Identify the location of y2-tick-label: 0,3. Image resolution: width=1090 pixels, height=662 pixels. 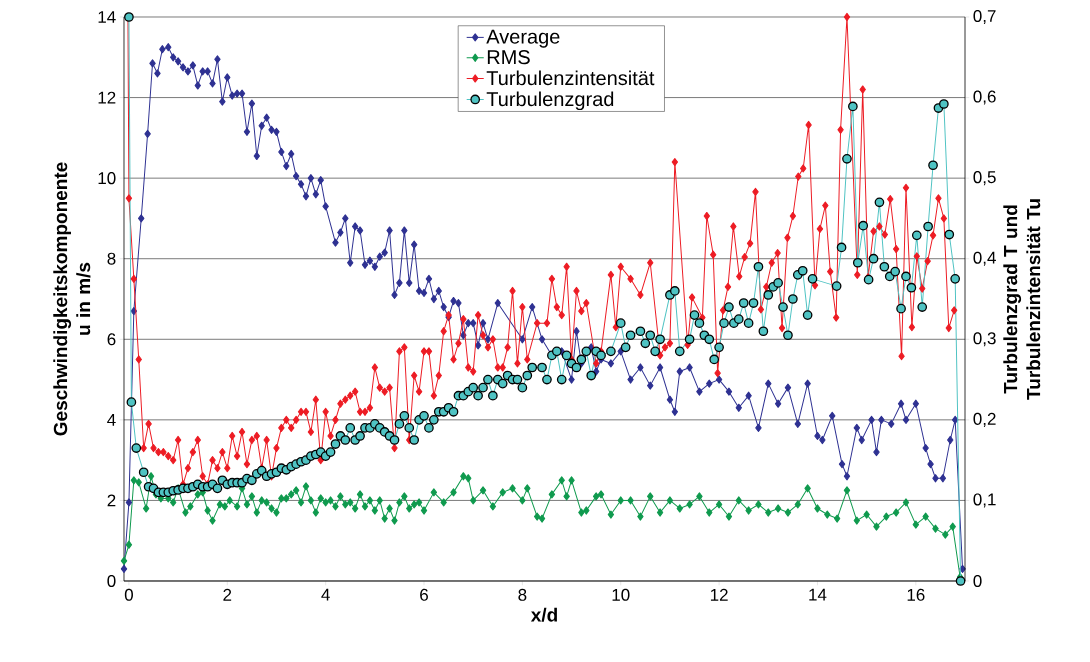
(984, 339).